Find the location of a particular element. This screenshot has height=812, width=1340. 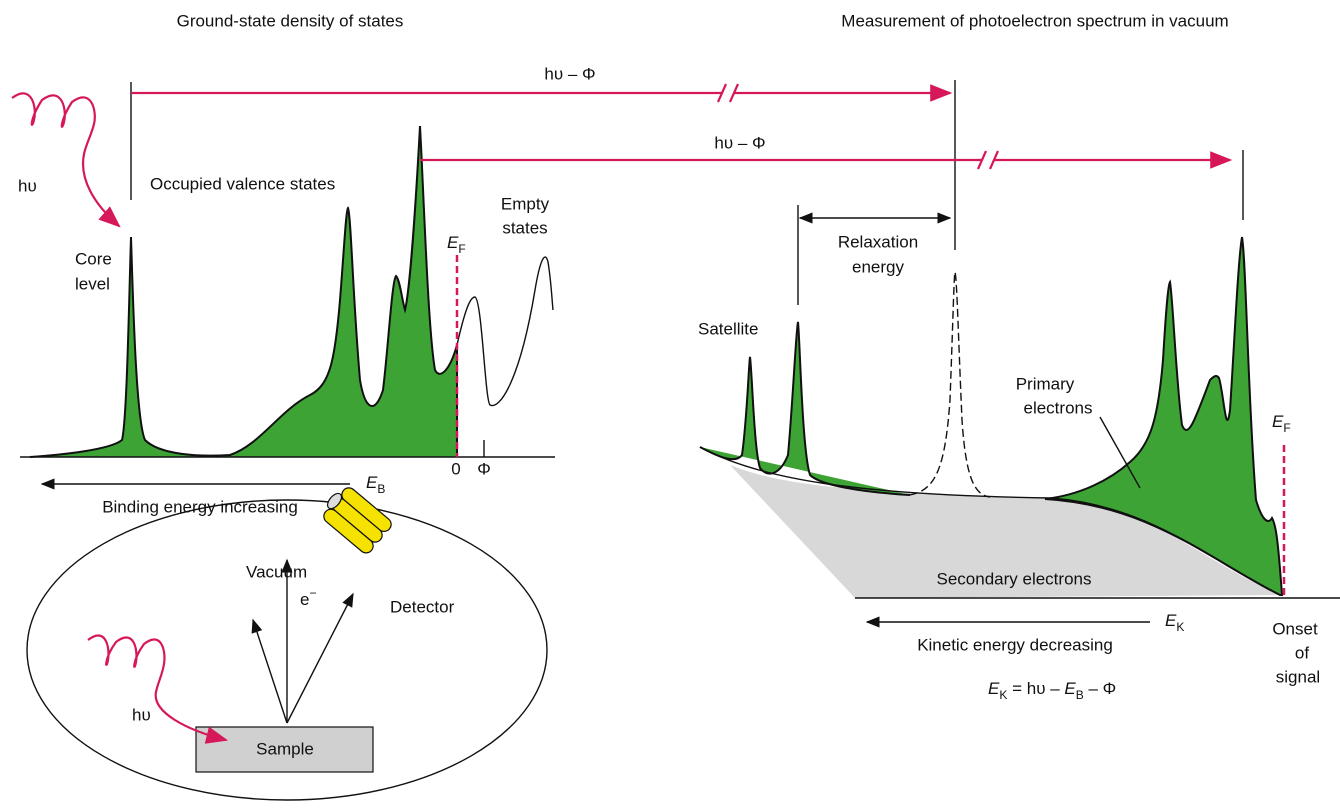

axis-caption: Binding energy increasing is located at coordinates (200, 506).